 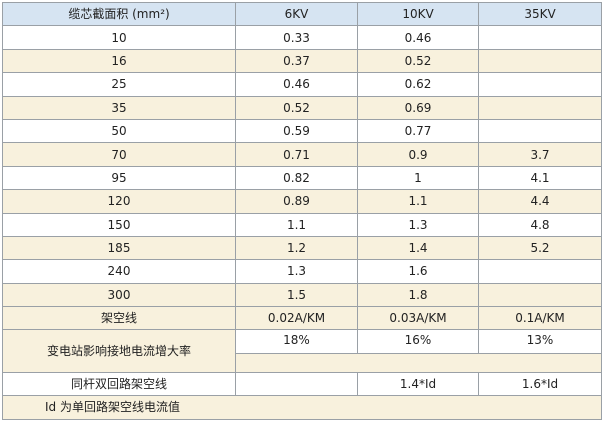 I want to click on overhead-10kv: 0.03A/KM, so click(x=418, y=318).